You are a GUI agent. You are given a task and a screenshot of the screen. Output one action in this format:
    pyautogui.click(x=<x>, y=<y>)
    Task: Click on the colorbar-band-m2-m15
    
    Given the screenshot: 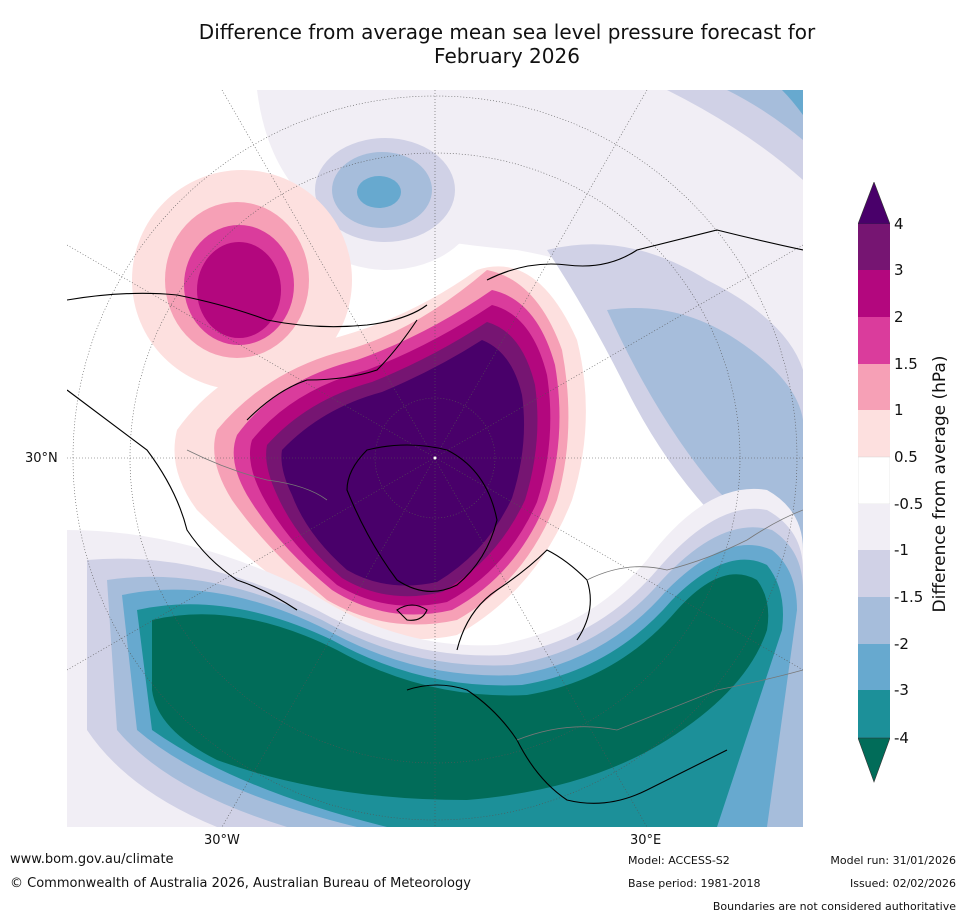 What is the action you would take?
    pyautogui.click(x=874, y=620)
    